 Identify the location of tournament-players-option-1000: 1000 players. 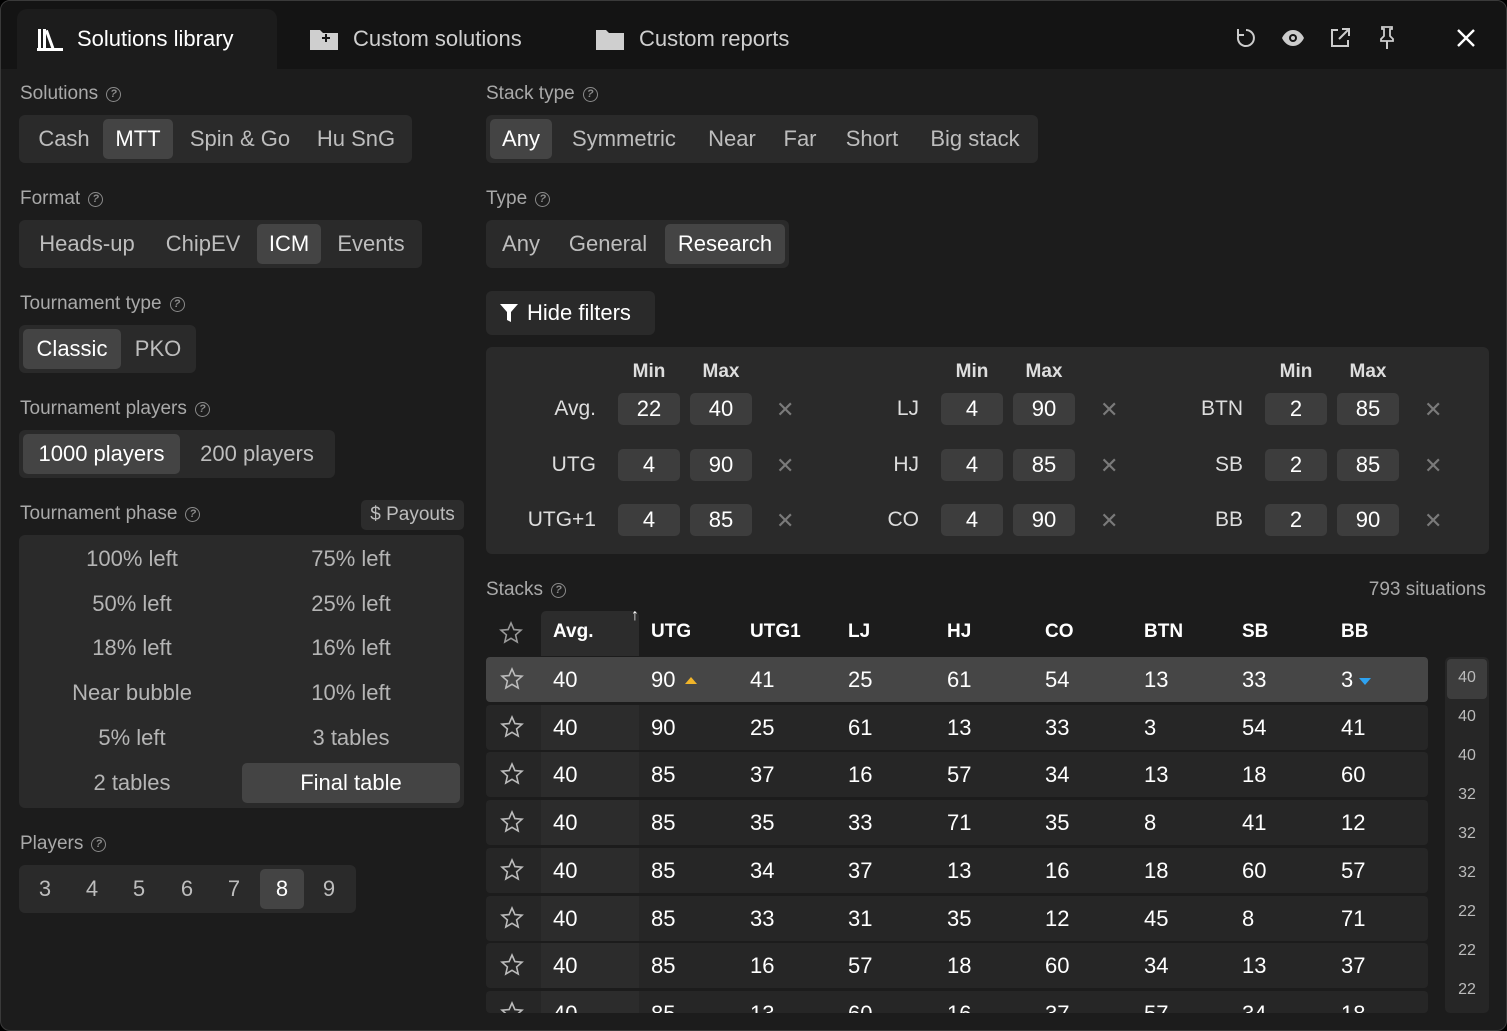
(101, 454).